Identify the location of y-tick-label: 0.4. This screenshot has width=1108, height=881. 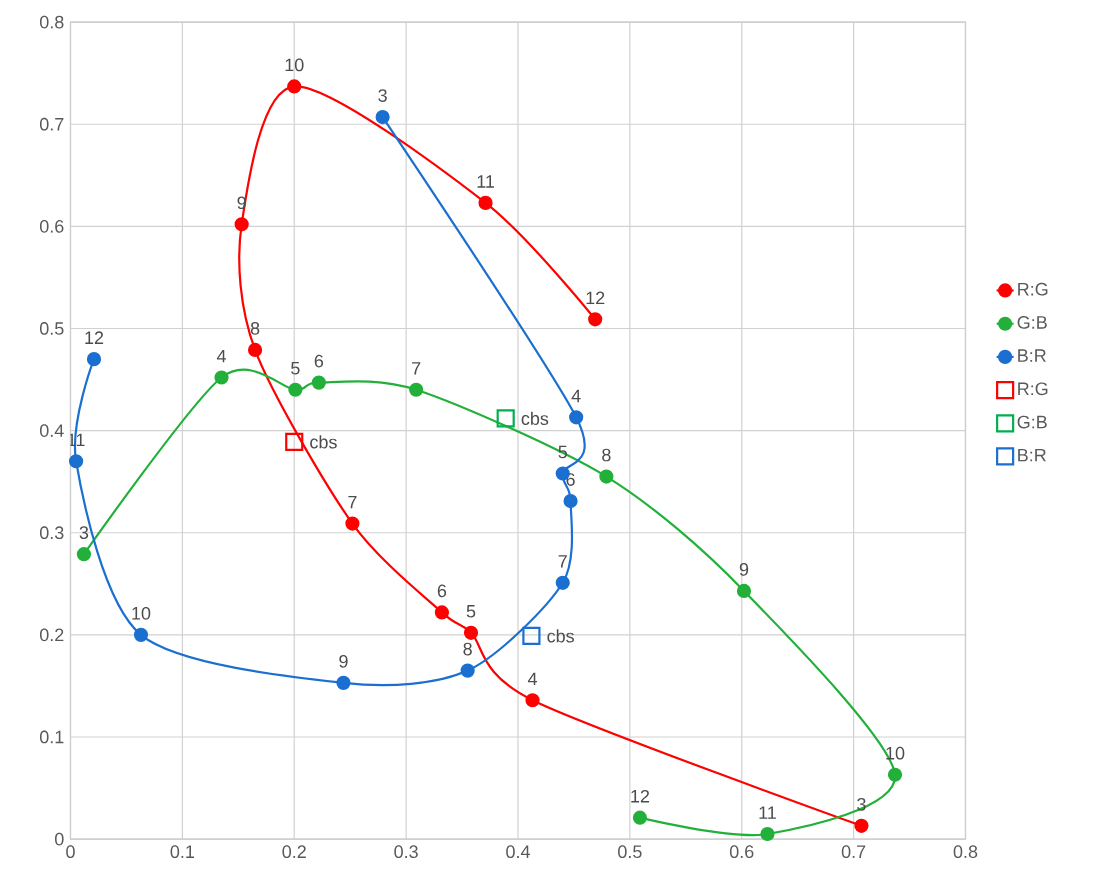
(51, 430).